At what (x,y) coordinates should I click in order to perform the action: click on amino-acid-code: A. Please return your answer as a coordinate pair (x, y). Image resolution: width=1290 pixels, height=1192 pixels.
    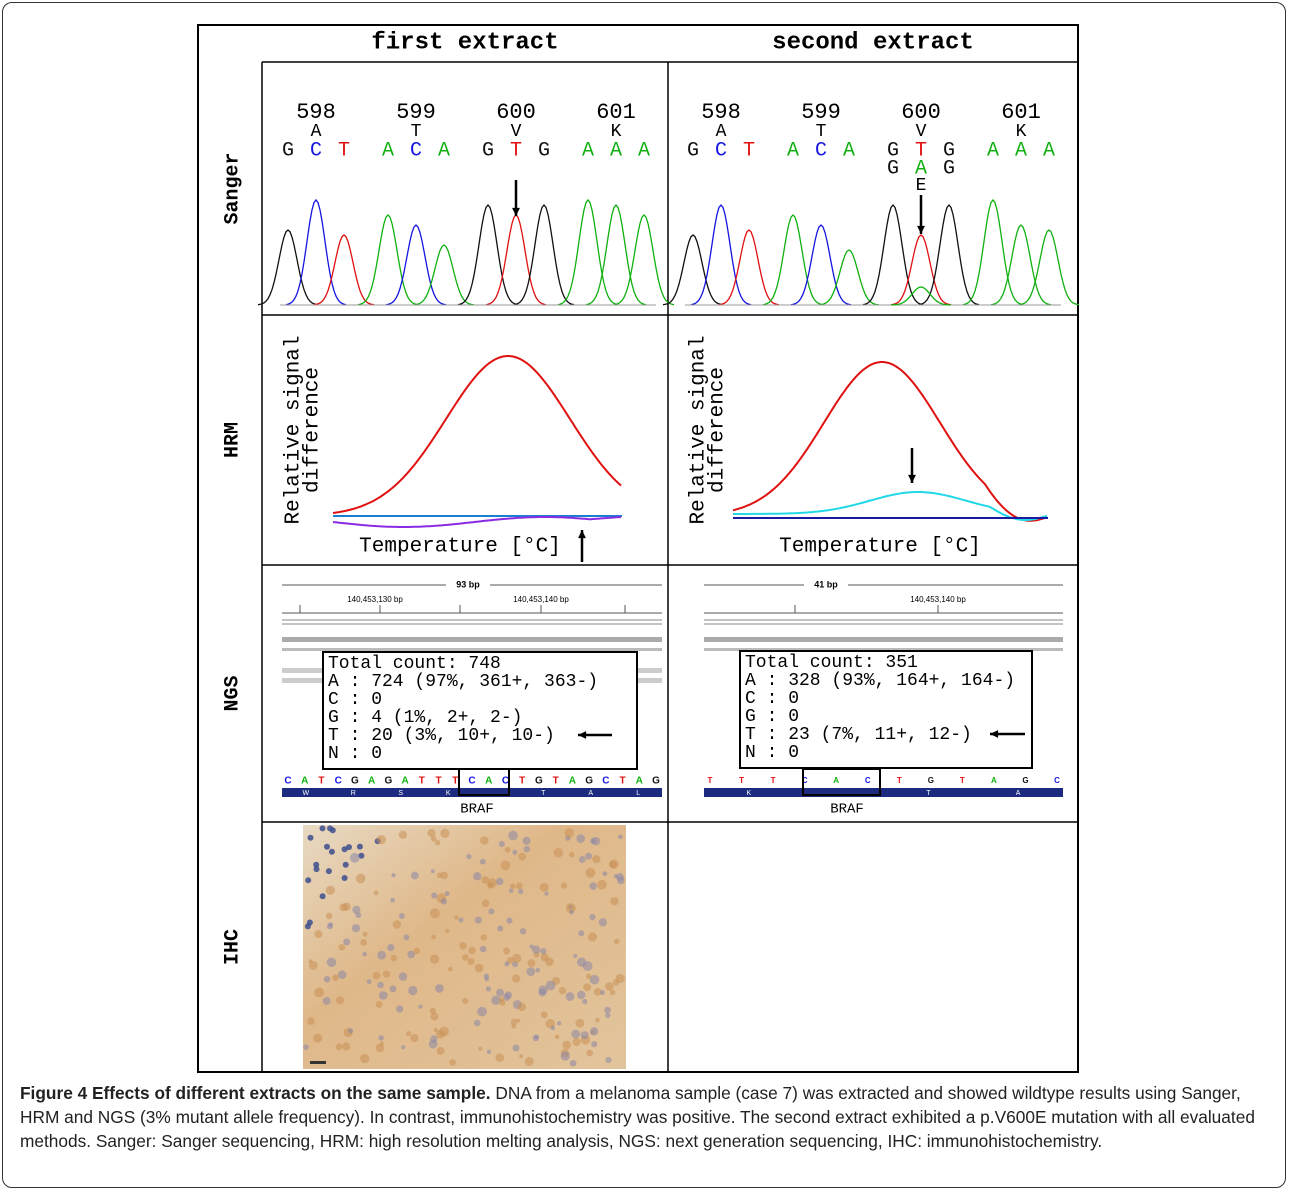
    Looking at the image, I should click on (590, 793).